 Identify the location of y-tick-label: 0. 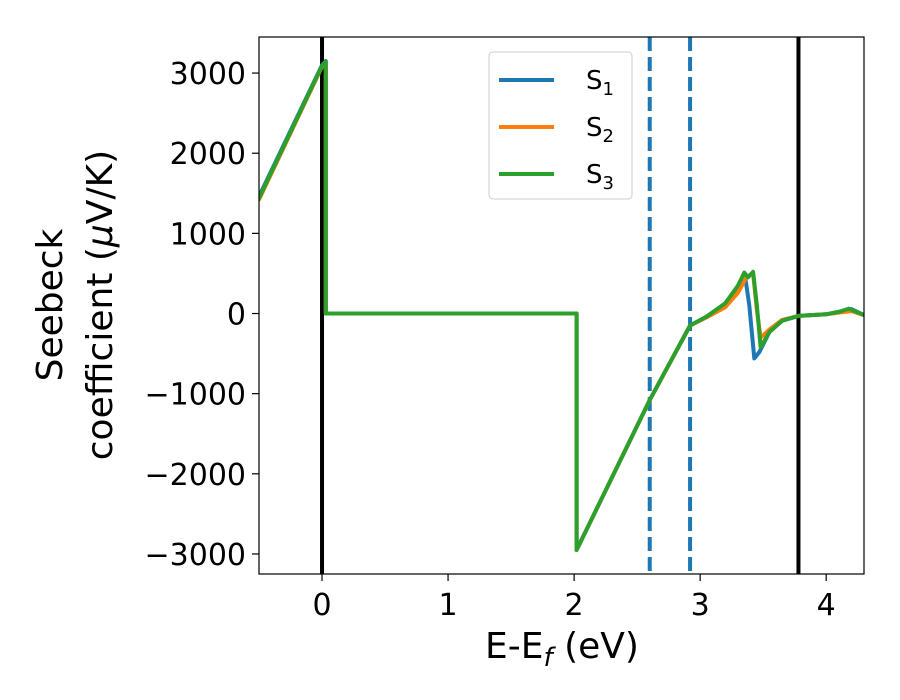
(236, 315).